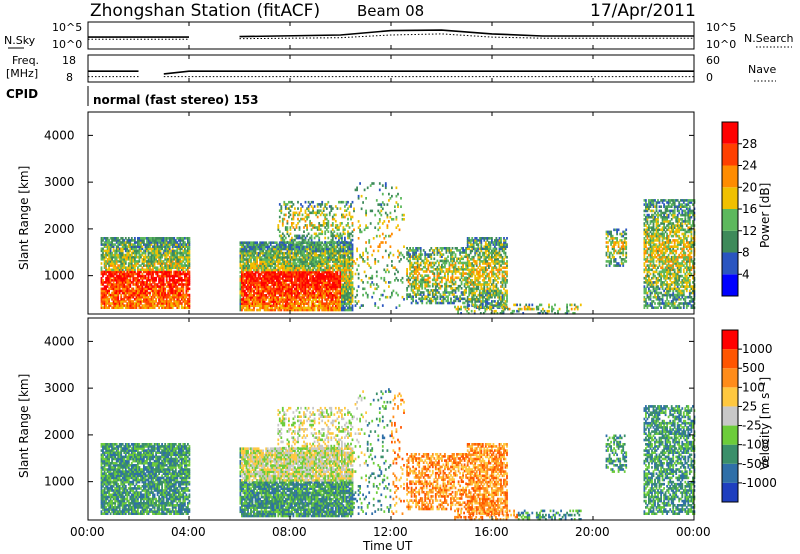 This screenshot has height=554, width=800. Describe the element at coordinates (399, 36) in the screenshot. I see `nsky-panel: N.Sky 10^5 10^0 10^5 10^0 N.Search` at that location.